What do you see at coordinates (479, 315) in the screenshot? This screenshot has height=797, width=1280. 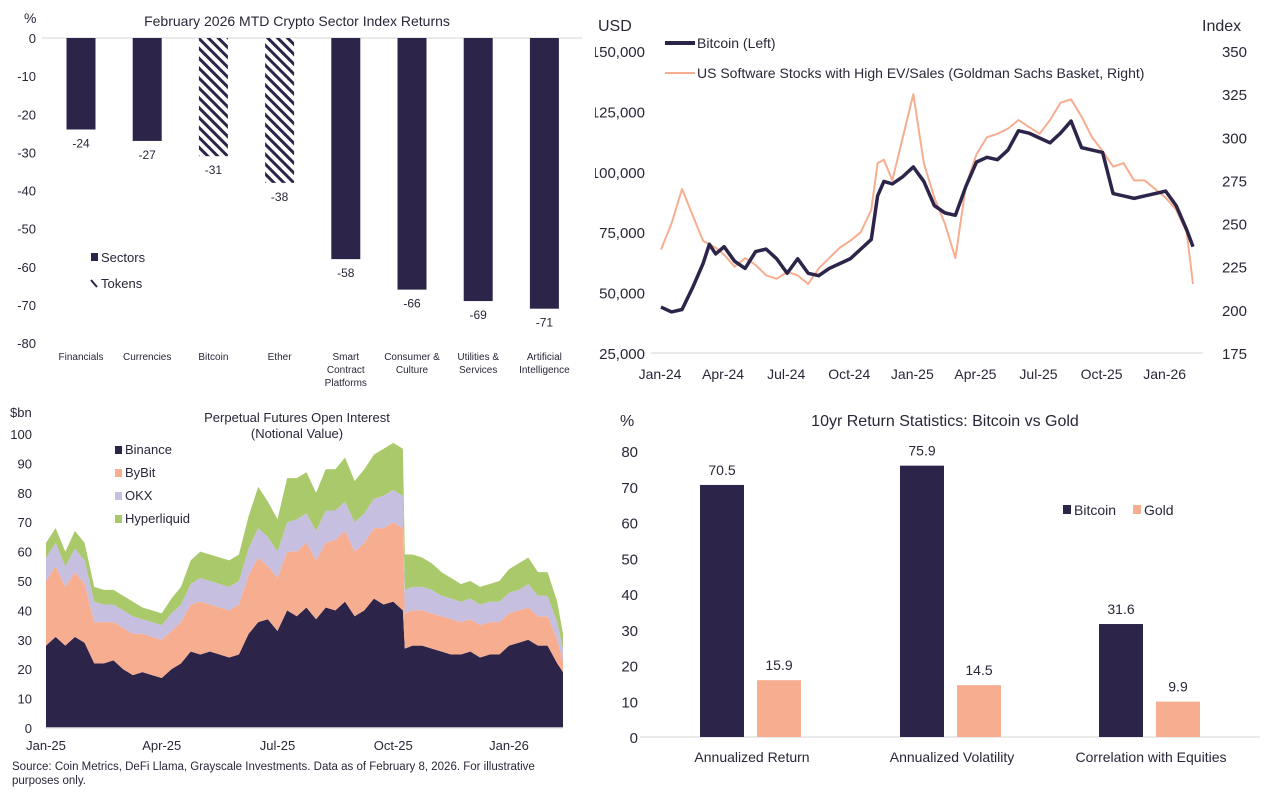 I see `data-label: -69` at bounding box center [479, 315].